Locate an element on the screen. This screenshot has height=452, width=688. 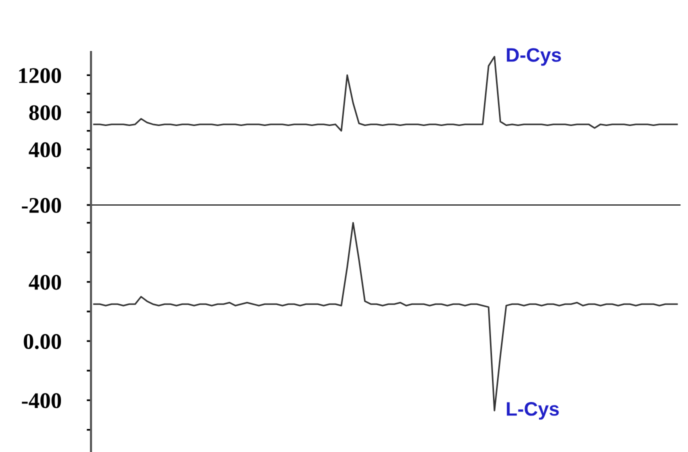
y-tick-label: 1200 is located at coordinates (40, 76).